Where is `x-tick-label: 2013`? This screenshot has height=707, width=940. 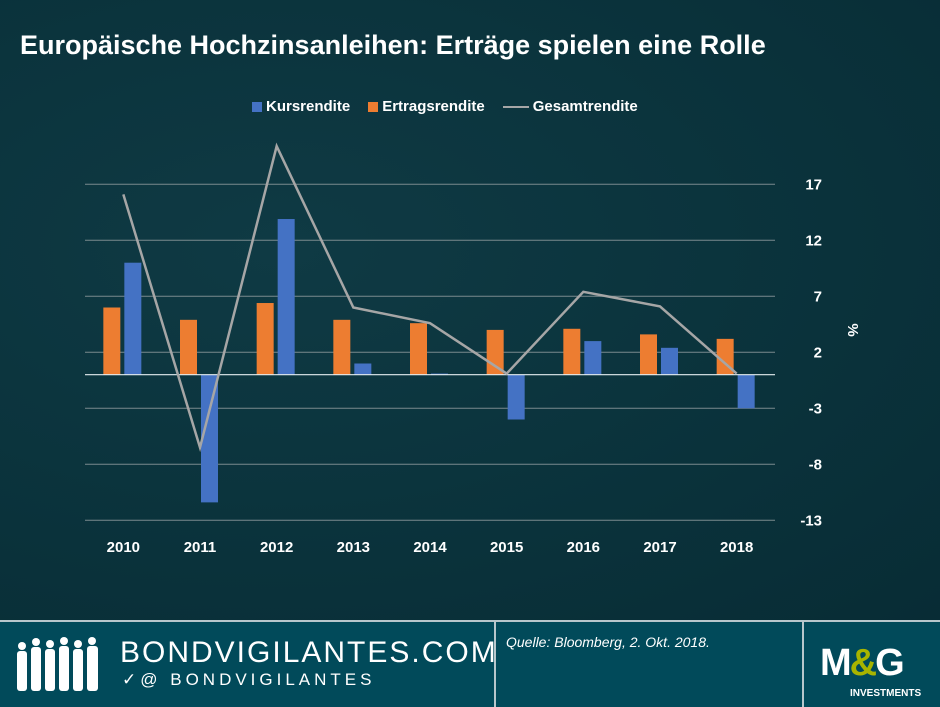 x-tick-label: 2013 is located at coordinates (353, 547).